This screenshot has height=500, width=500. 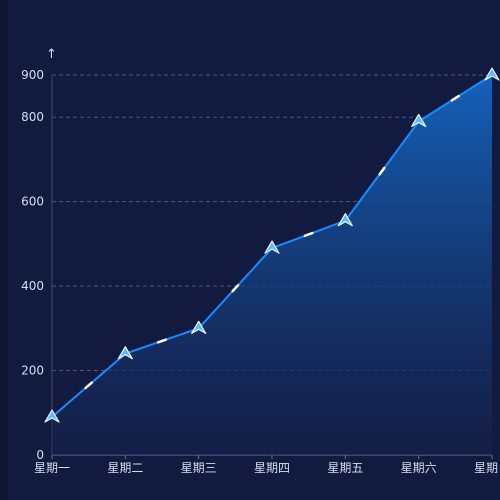 I want to click on y-axis-ticks: 0 200 400 600 800 900, so click(x=32, y=265).